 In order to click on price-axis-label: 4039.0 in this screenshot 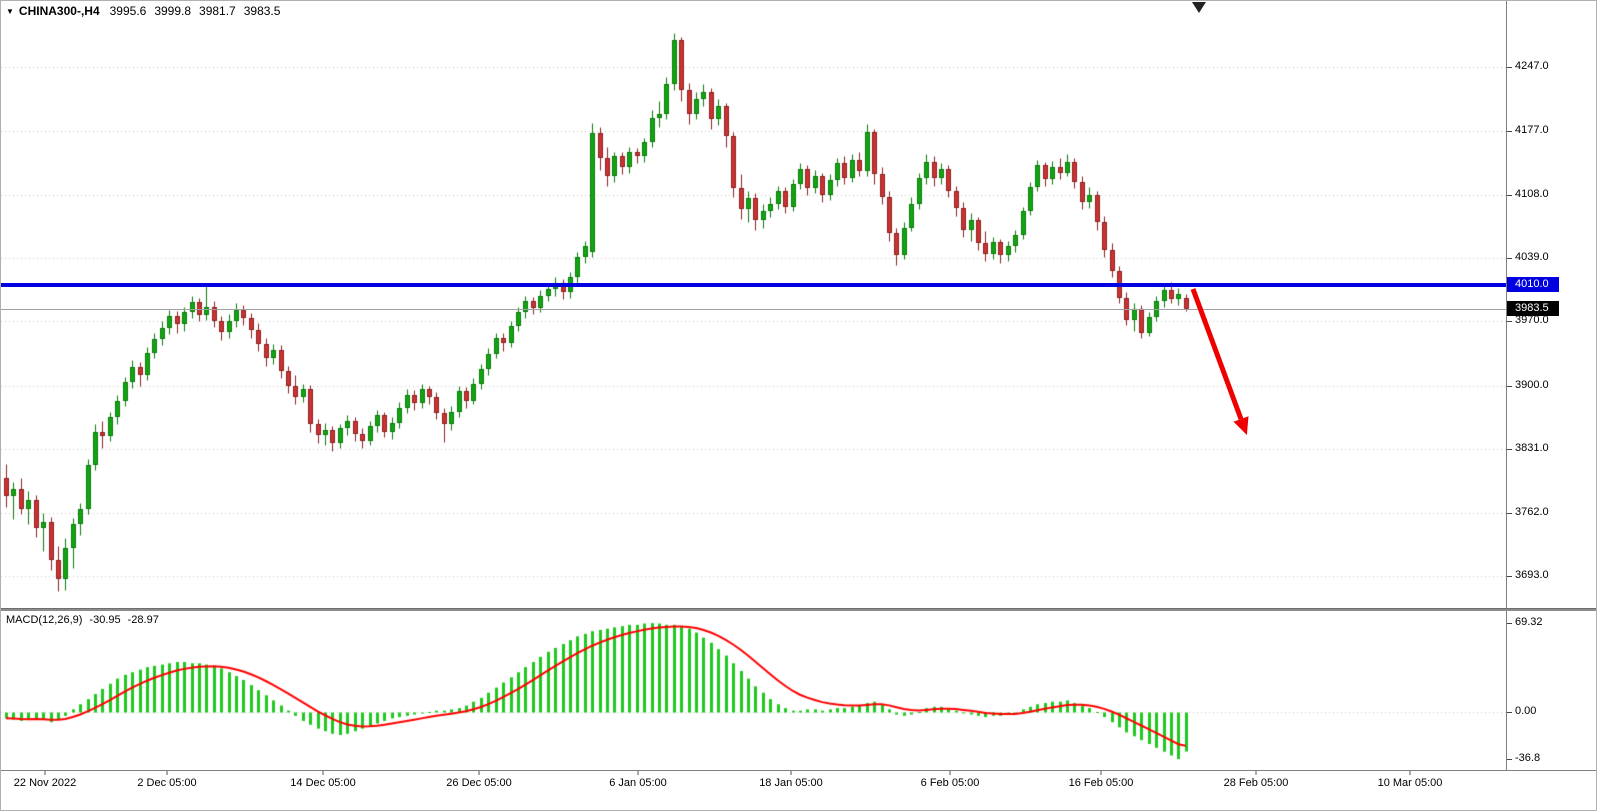, I will do `click(1532, 257)`.